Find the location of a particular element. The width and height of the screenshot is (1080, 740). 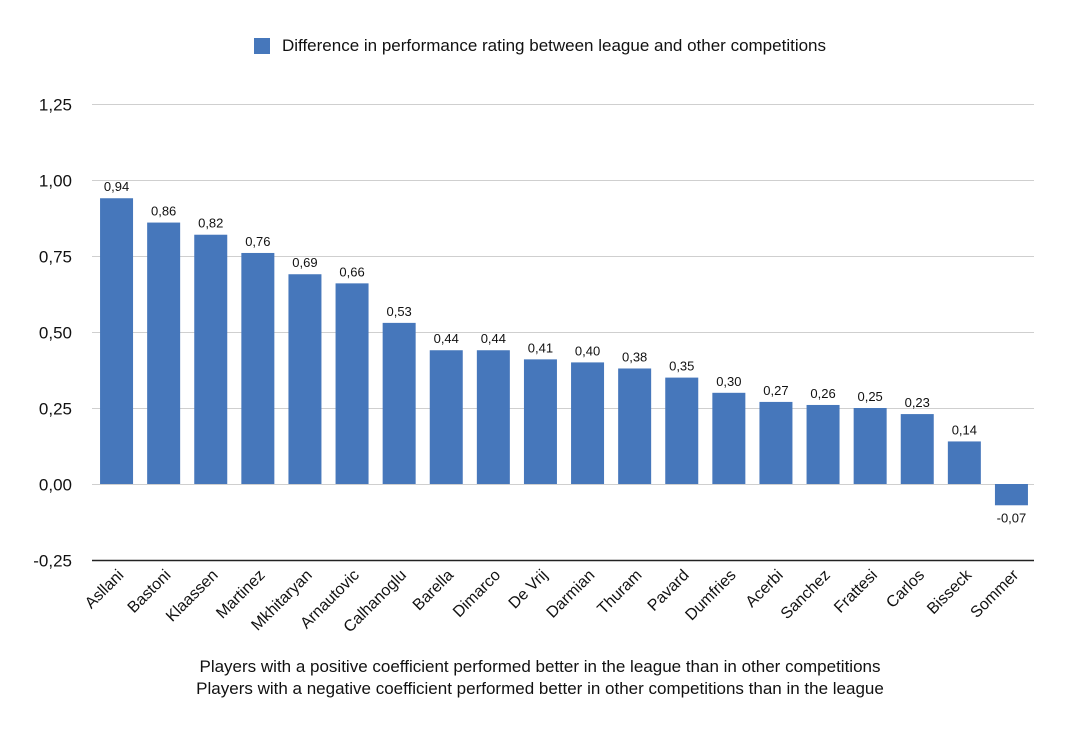

bar-arnautovic is located at coordinates (352, 383).